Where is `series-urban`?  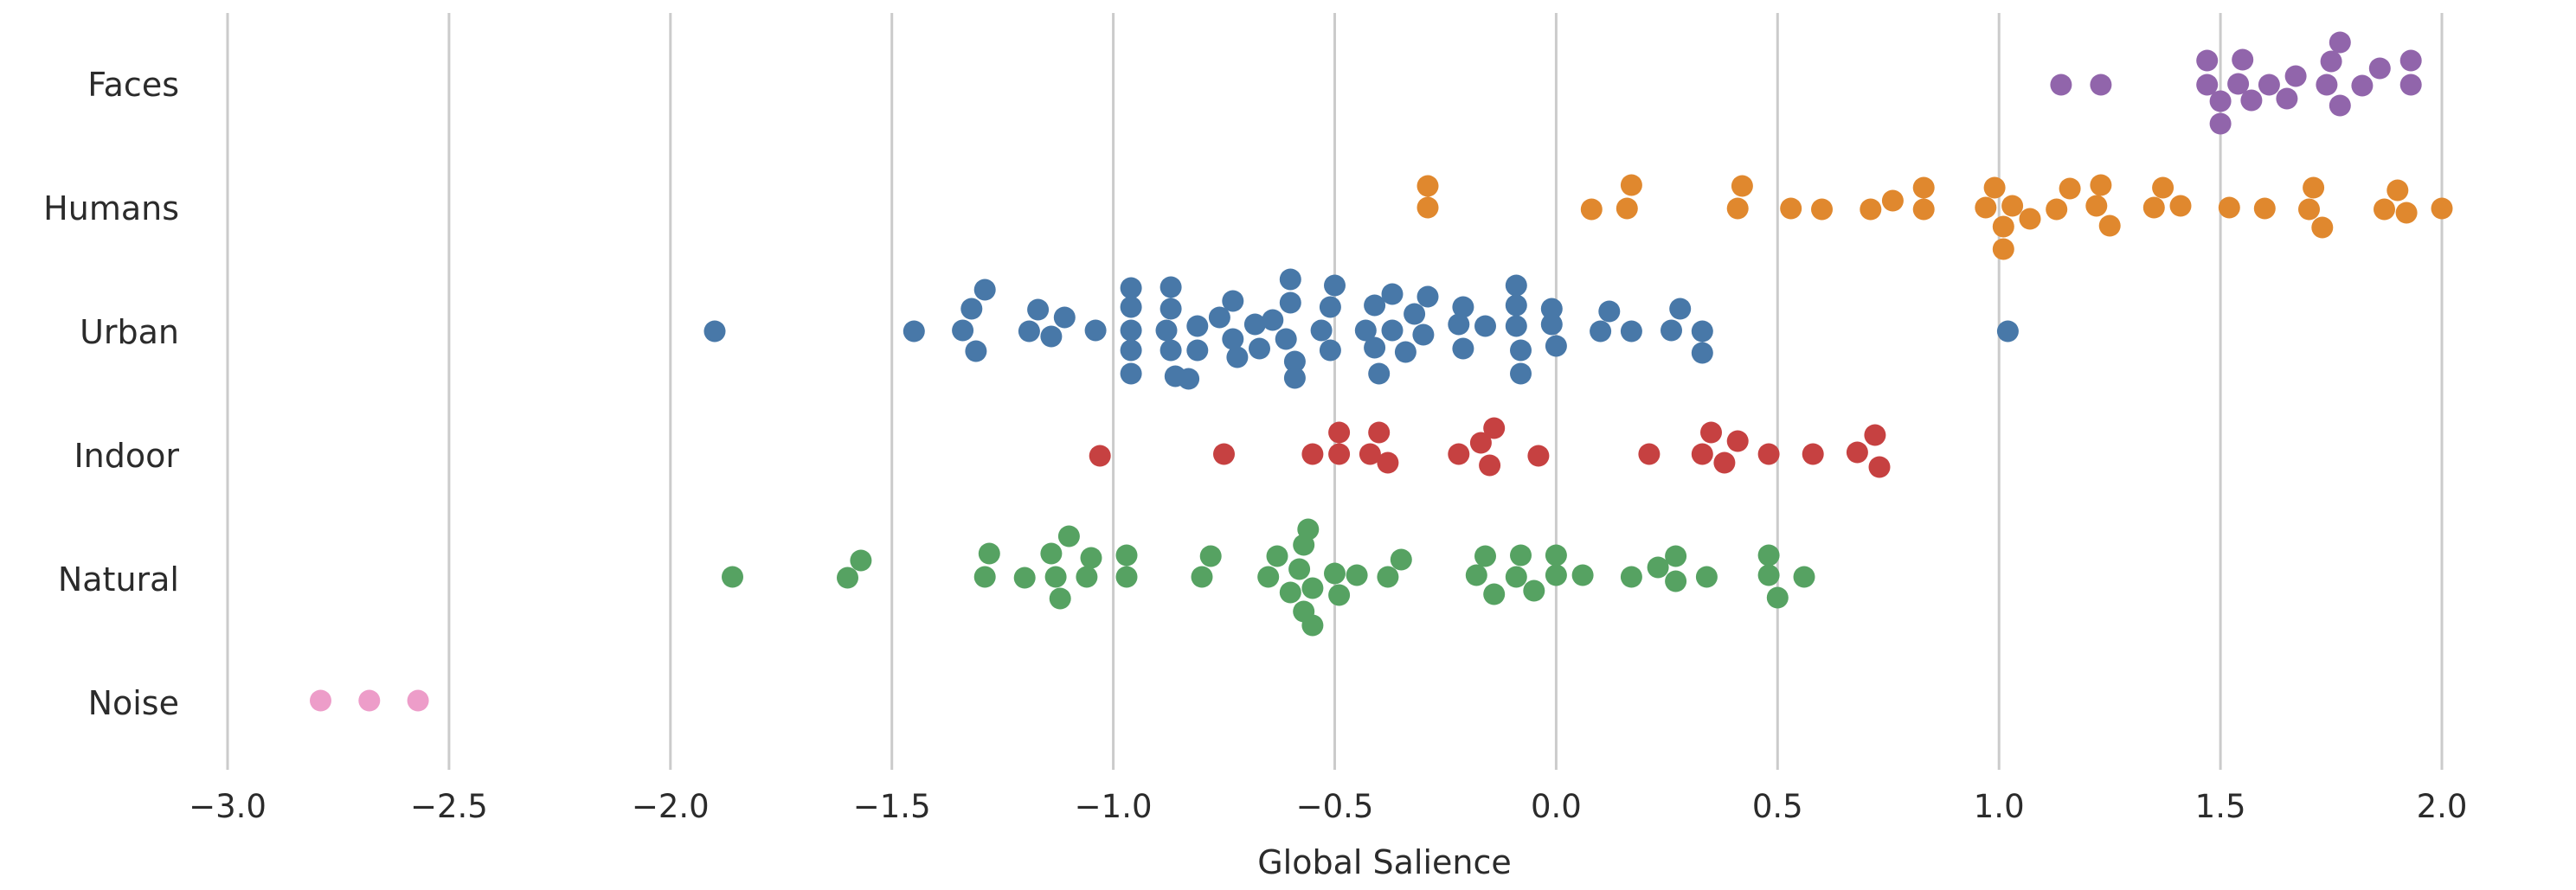 series-urban is located at coordinates (1361, 329).